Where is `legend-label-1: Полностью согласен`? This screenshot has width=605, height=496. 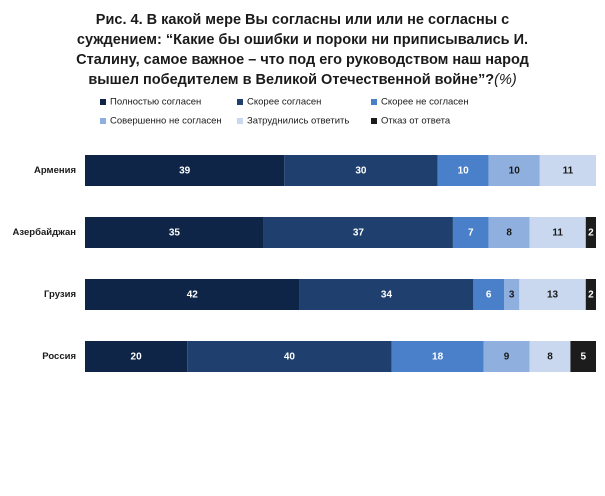 legend-label-1: Полностью согласен is located at coordinates (155, 102).